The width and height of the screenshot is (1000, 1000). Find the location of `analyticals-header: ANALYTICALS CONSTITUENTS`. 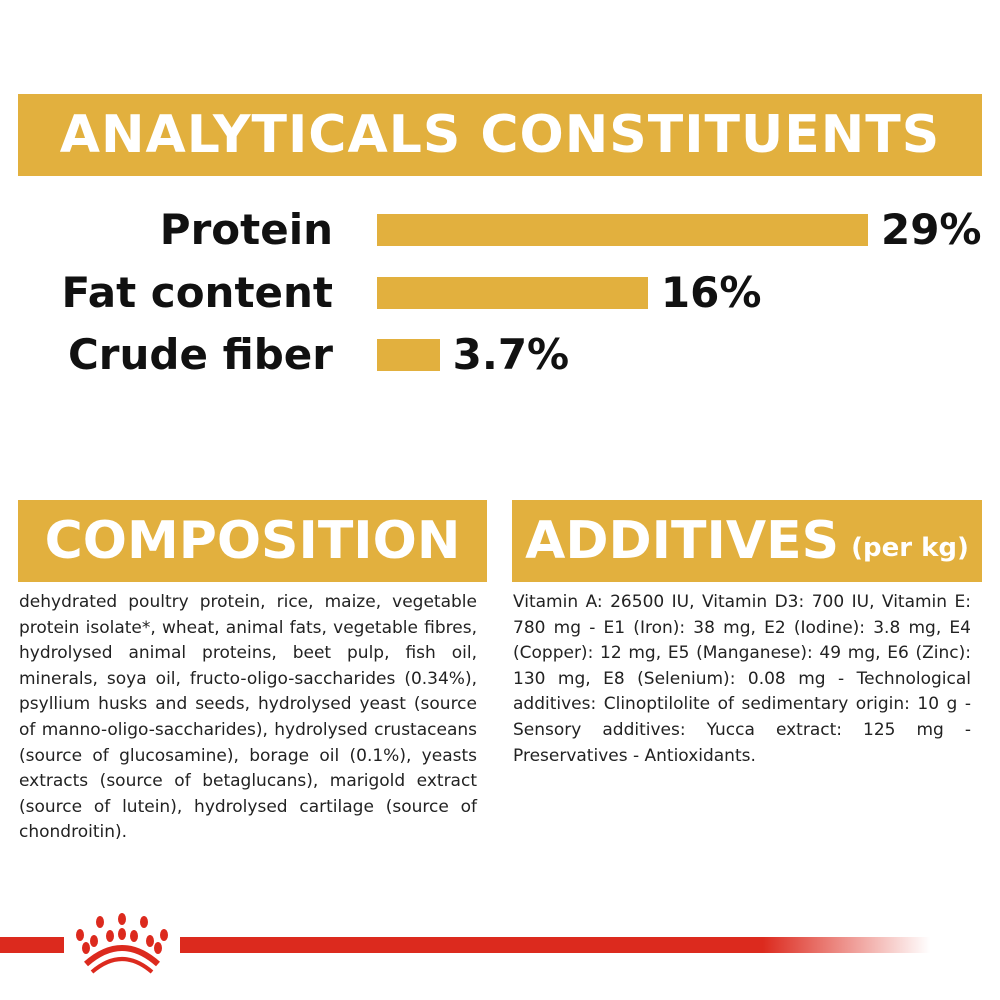

analyticals-header: ANALYTICALS CONSTITUENTS is located at coordinates (500, 135).